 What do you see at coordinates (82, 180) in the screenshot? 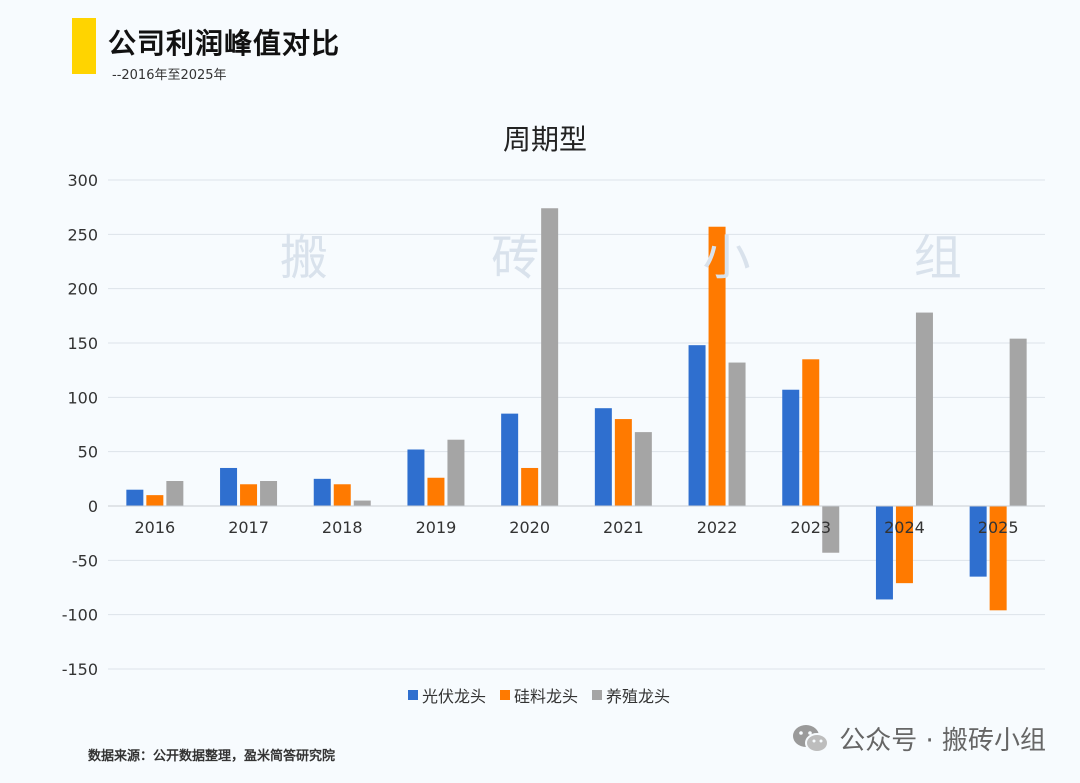
I see `y-tick-label: 300` at bounding box center [82, 180].